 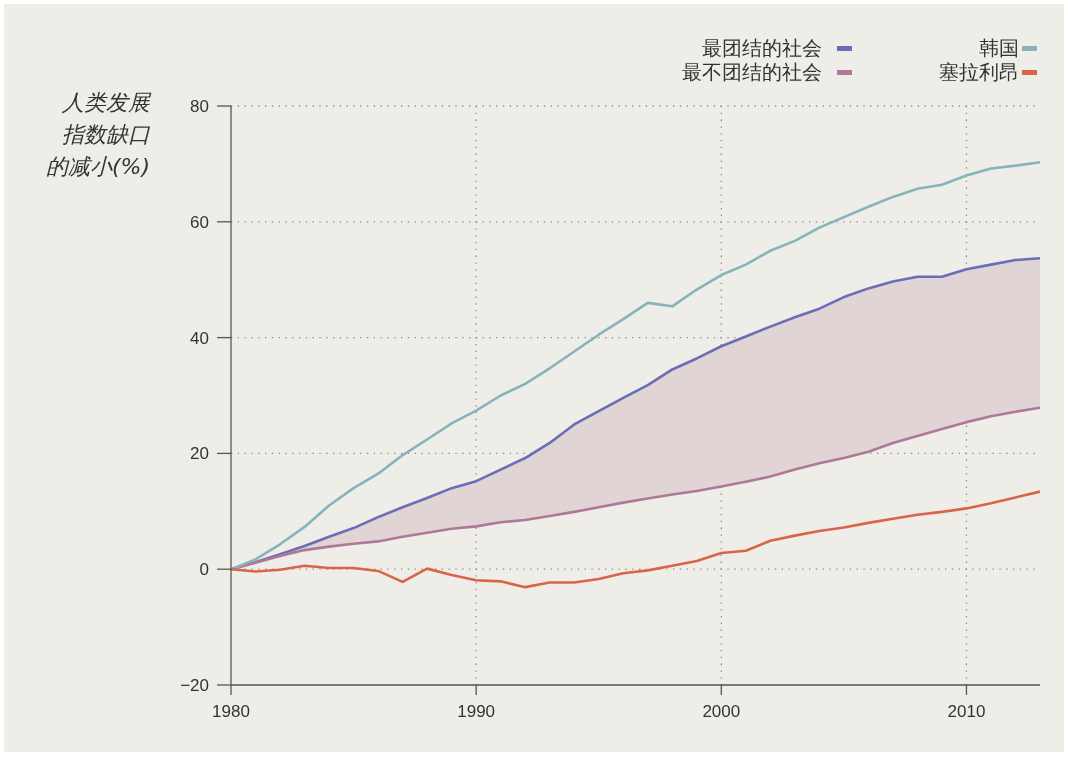 What do you see at coordinates (999, 48) in the screenshot?
I see `legend-label: 韩国` at bounding box center [999, 48].